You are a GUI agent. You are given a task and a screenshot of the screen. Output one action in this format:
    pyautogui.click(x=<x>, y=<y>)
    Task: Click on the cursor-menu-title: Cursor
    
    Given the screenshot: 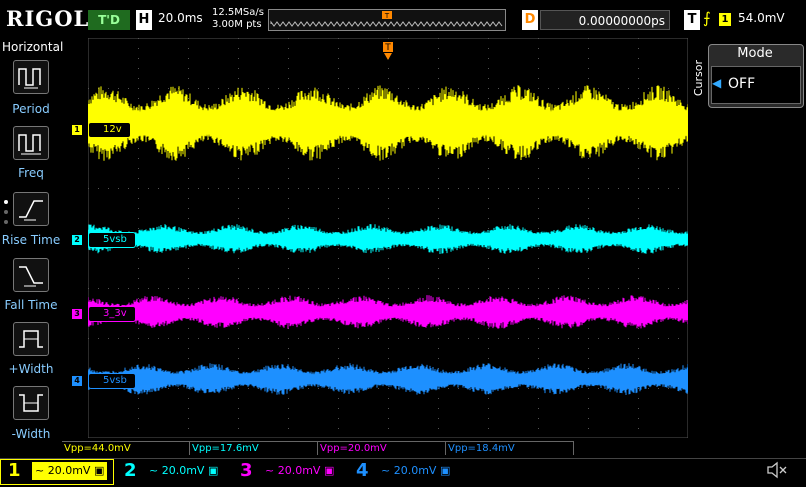 What is the action you would take?
    pyautogui.click(x=698, y=78)
    